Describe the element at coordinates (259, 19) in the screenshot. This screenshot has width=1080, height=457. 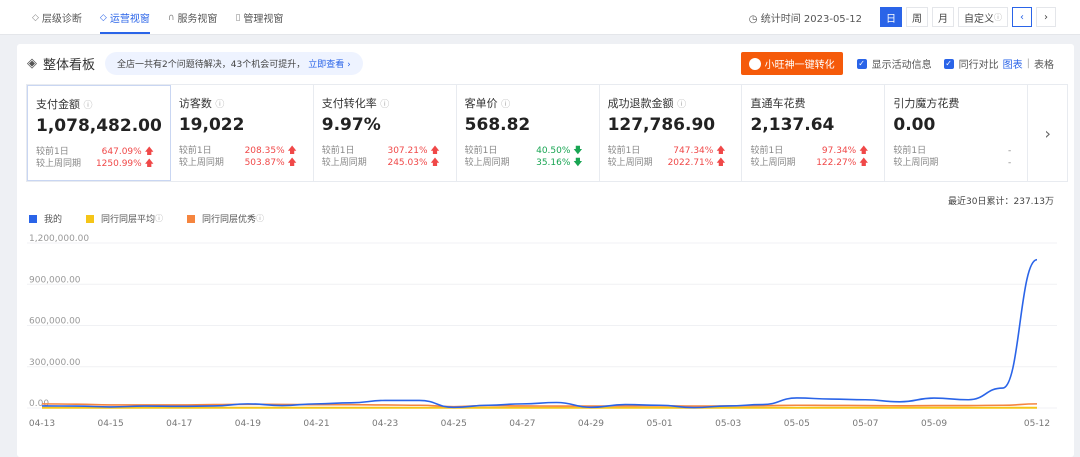
I see `tab-3: ▯ 管理视窗` at that location.